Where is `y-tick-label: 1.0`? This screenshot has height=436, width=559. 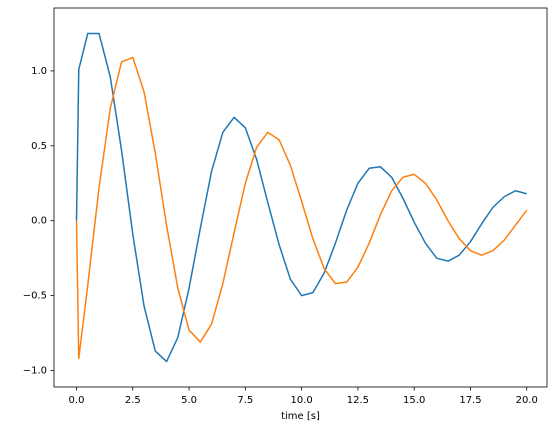 y-tick-label: 1.0 is located at coordinates (39, 71).